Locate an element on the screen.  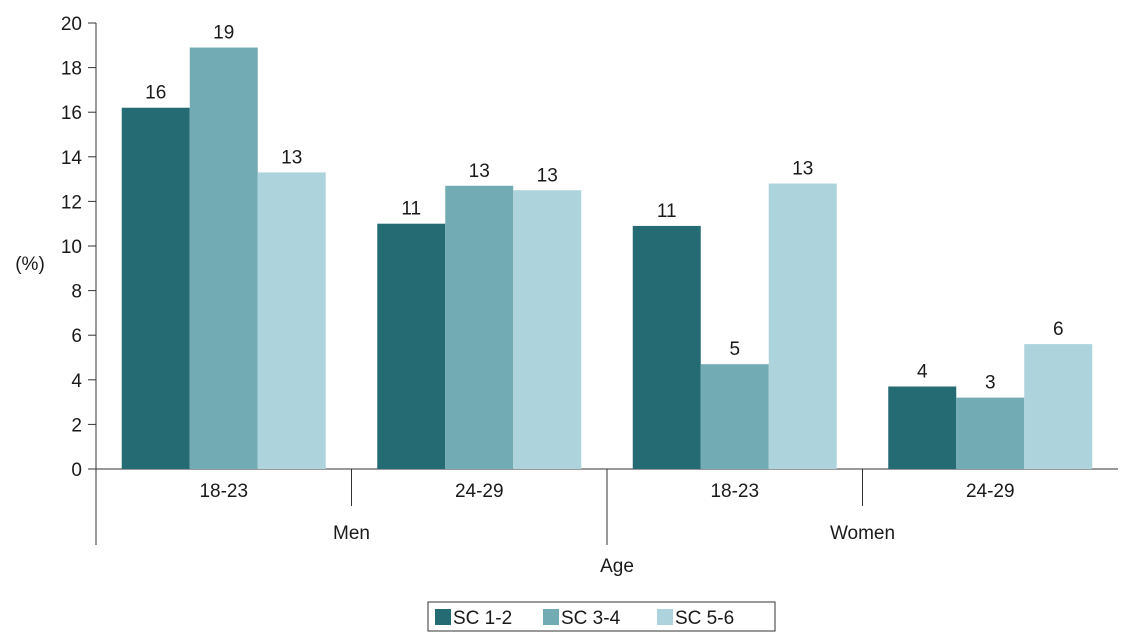
legend-label: SC 5-6 is located at coordinates (704, 618).